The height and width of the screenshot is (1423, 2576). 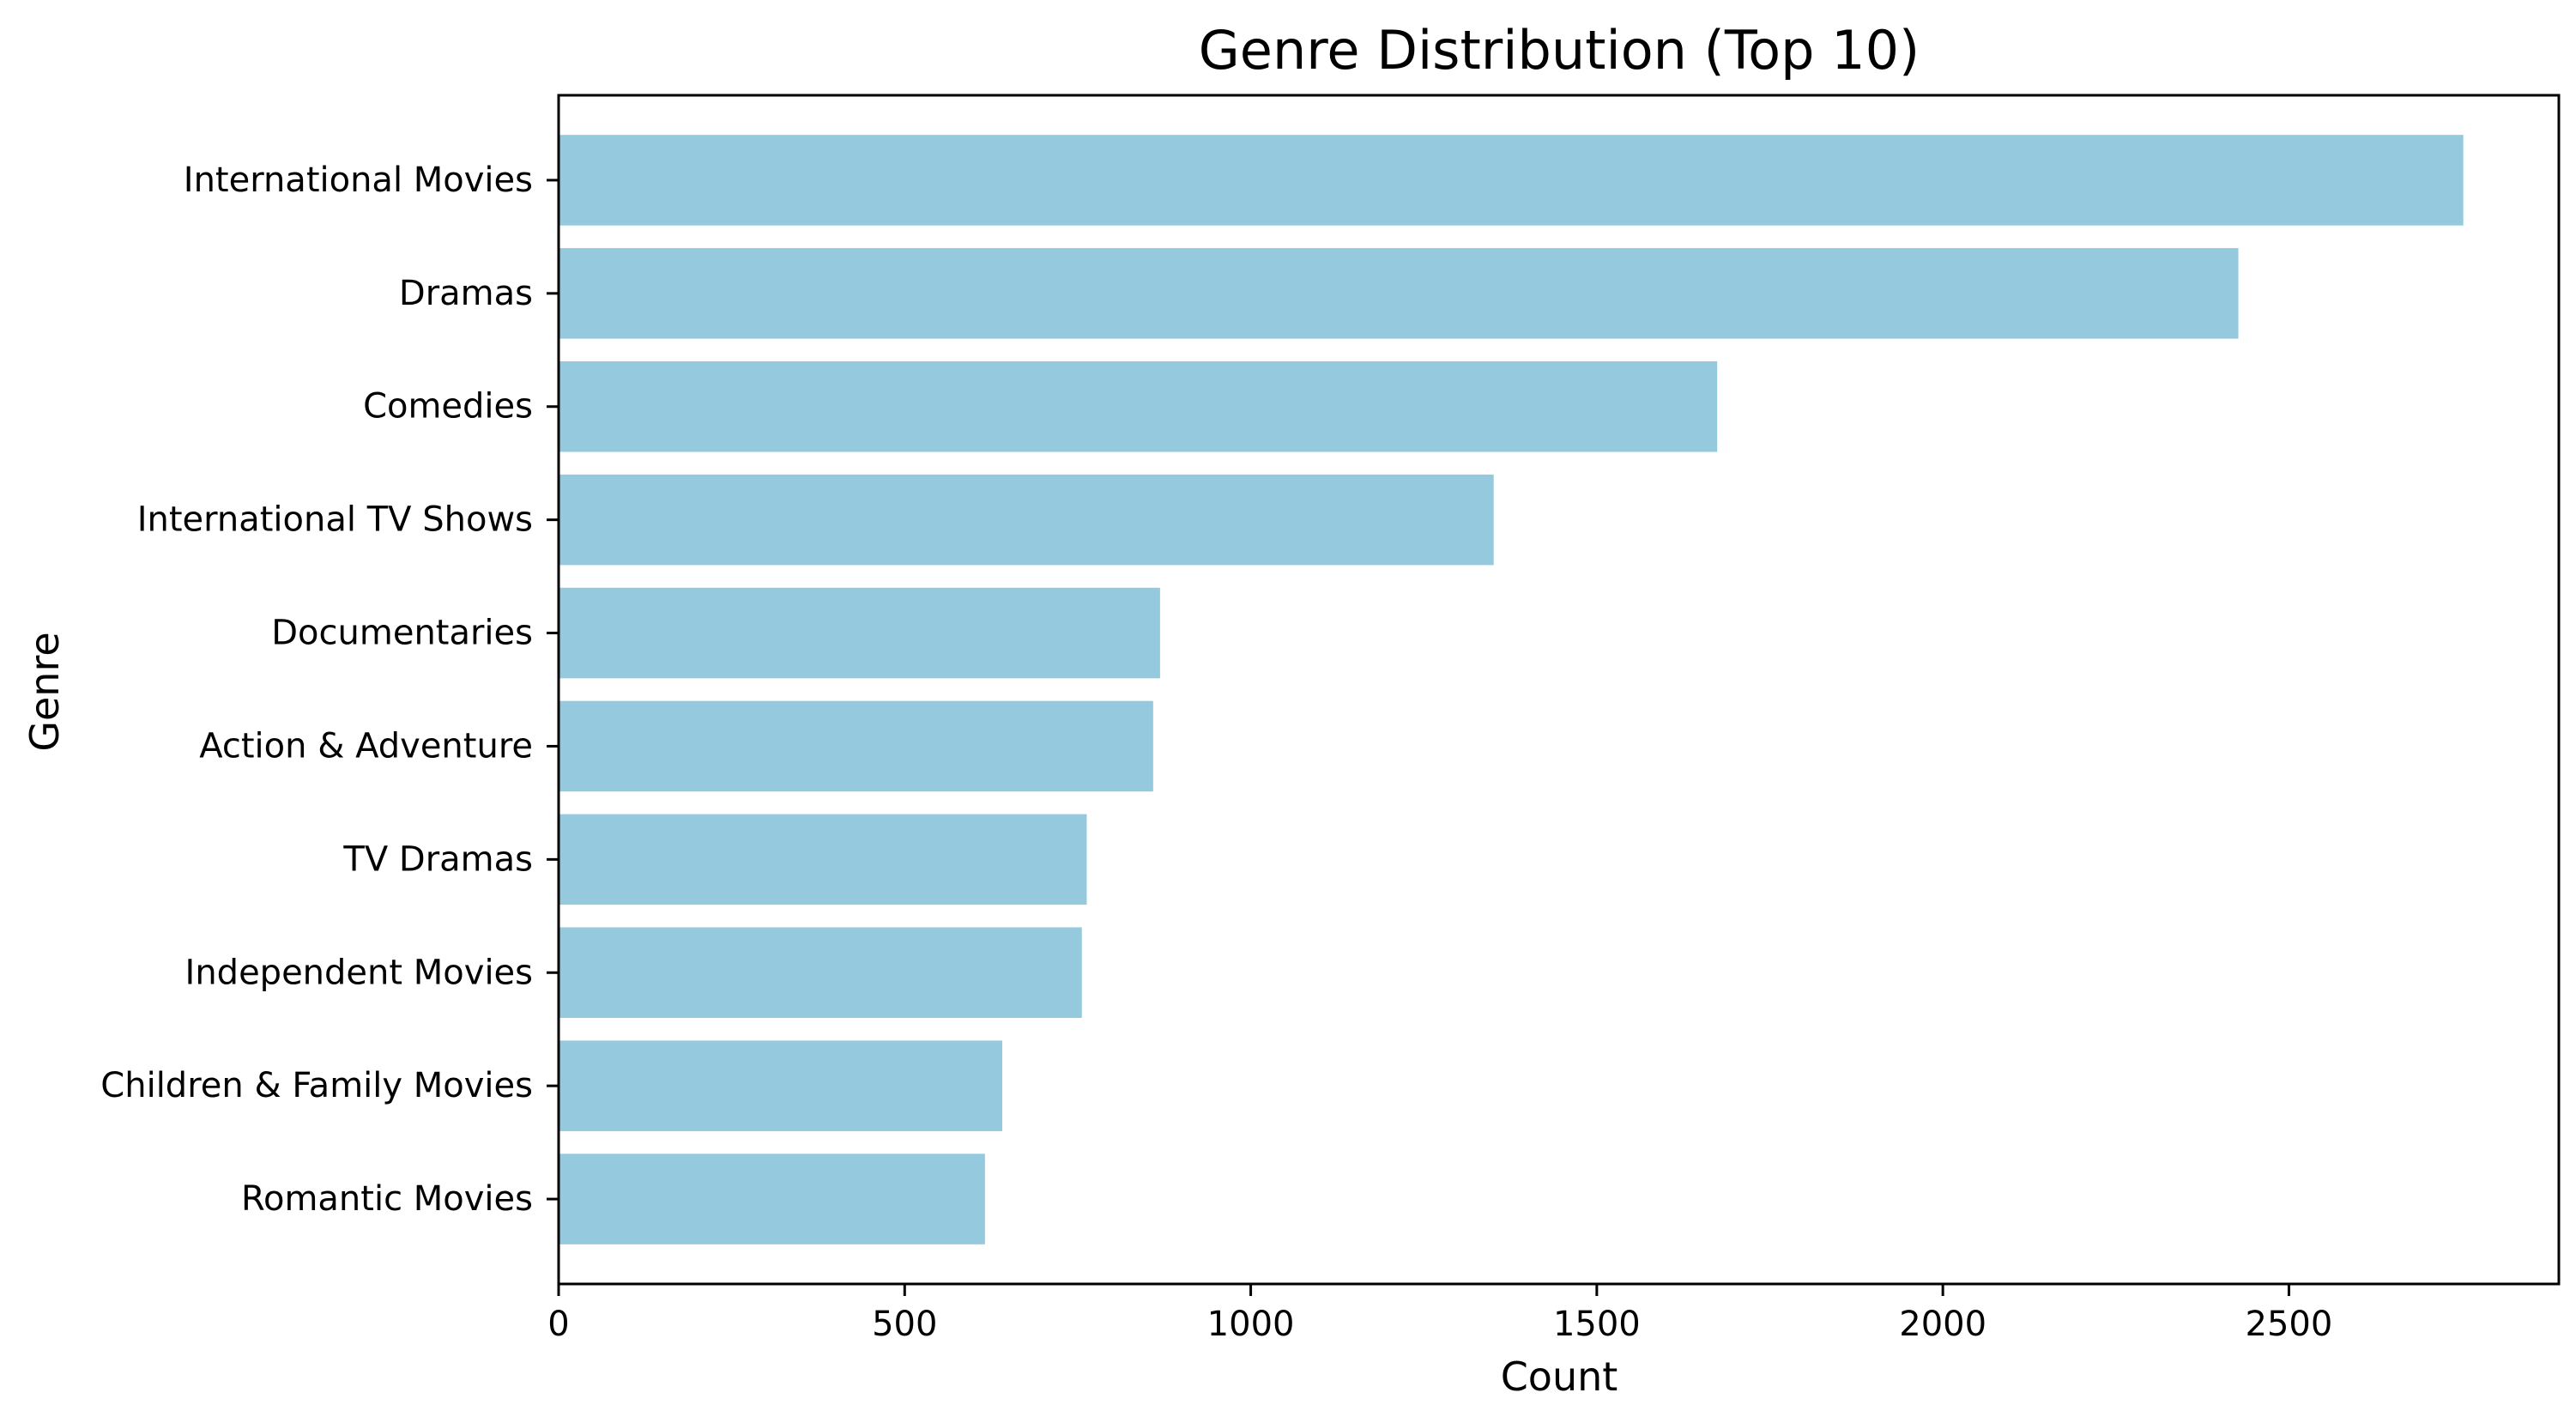 I want to click on y-tick-label: International Movies, so click(x=358, y=180).